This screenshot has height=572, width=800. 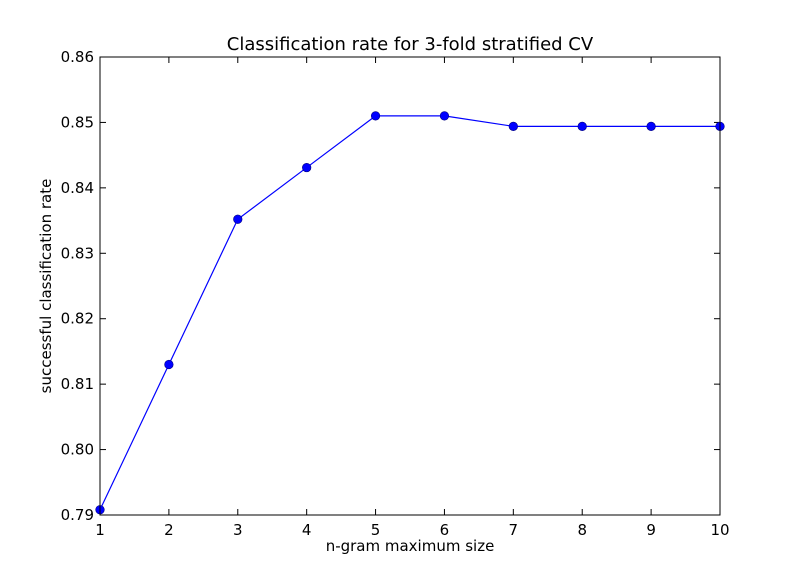 I want to click on y-tick-label: 0.83, so click(x=77, y=253).